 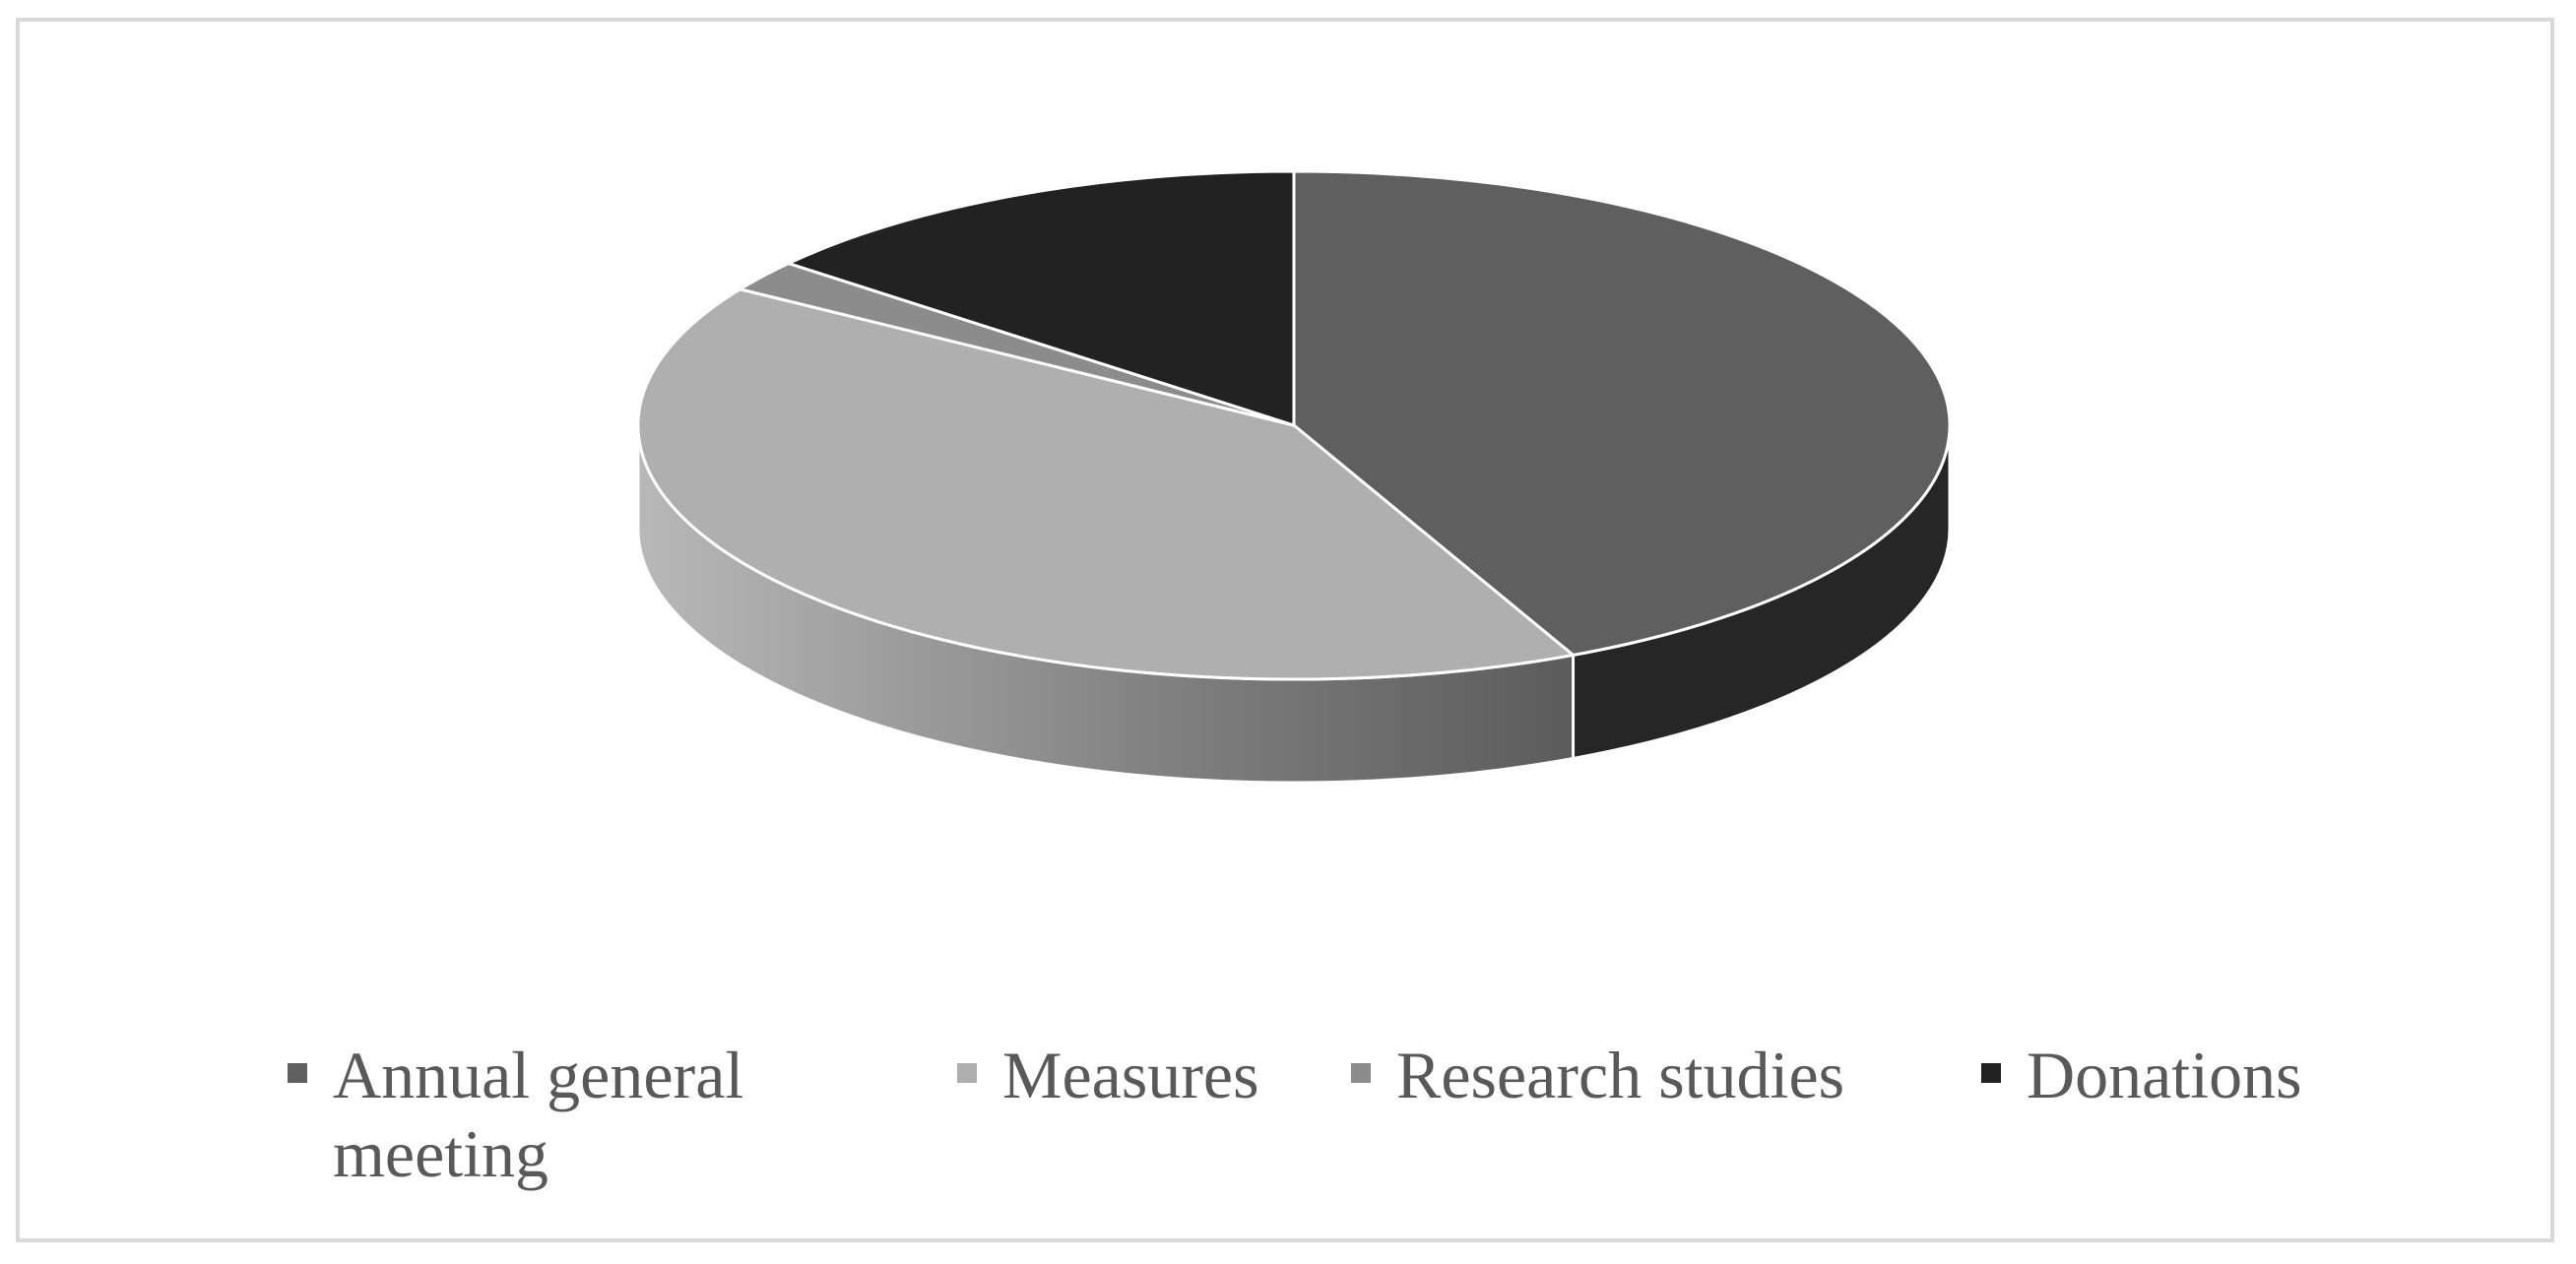 I want to click on legend-label-measures: Measures, so click(x=1130, y=1075).